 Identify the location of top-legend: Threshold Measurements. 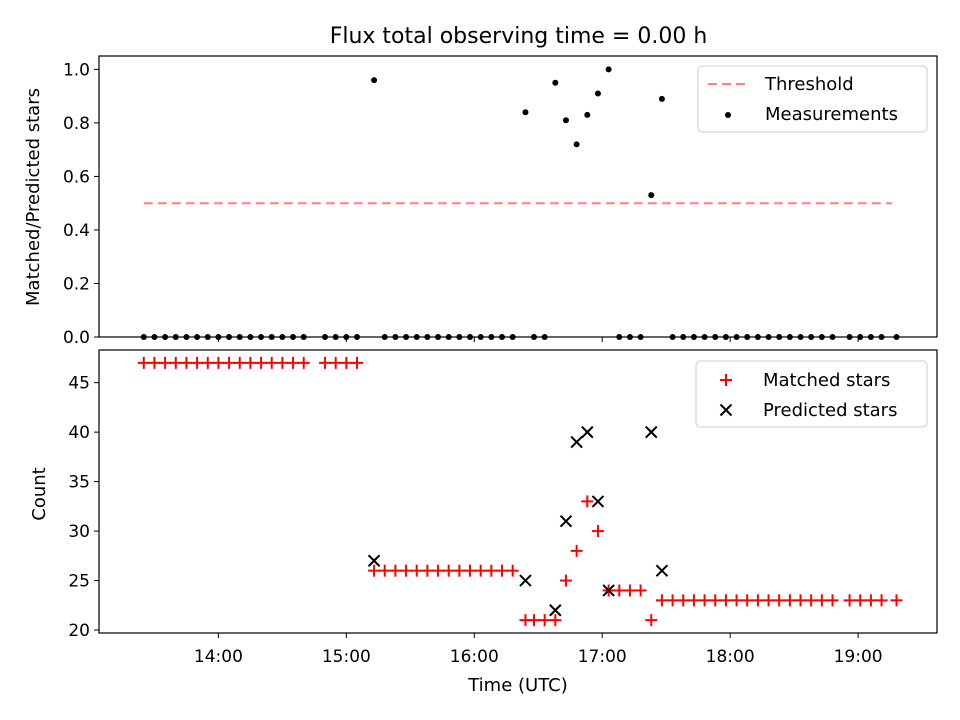
(812, 99).